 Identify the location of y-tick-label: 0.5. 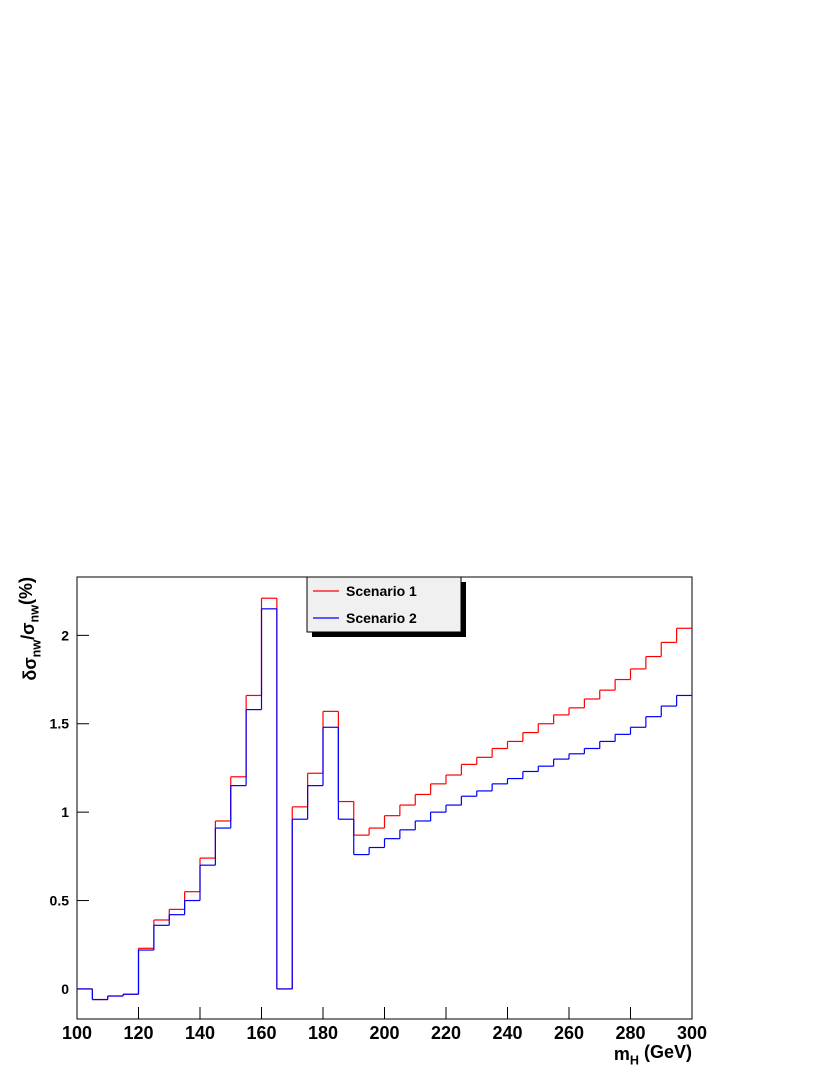
(60, 901).